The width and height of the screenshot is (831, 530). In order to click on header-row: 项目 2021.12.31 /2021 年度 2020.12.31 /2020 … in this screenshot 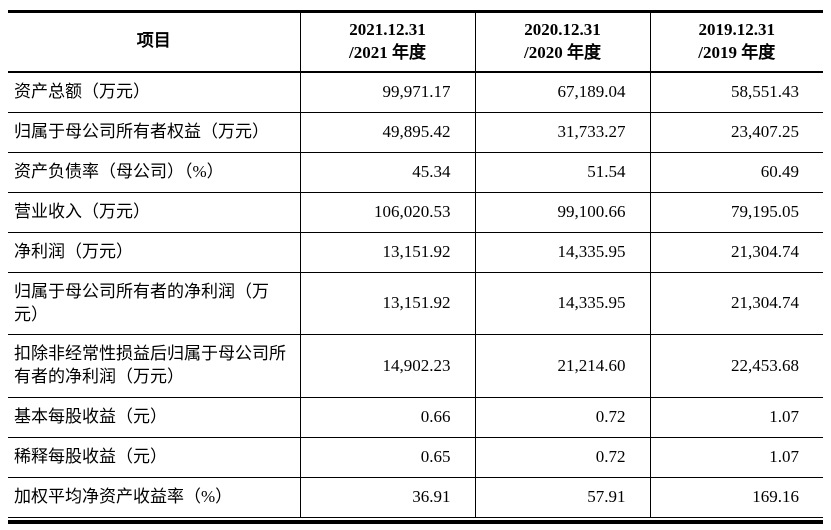, I will do `click(415, 43)`.